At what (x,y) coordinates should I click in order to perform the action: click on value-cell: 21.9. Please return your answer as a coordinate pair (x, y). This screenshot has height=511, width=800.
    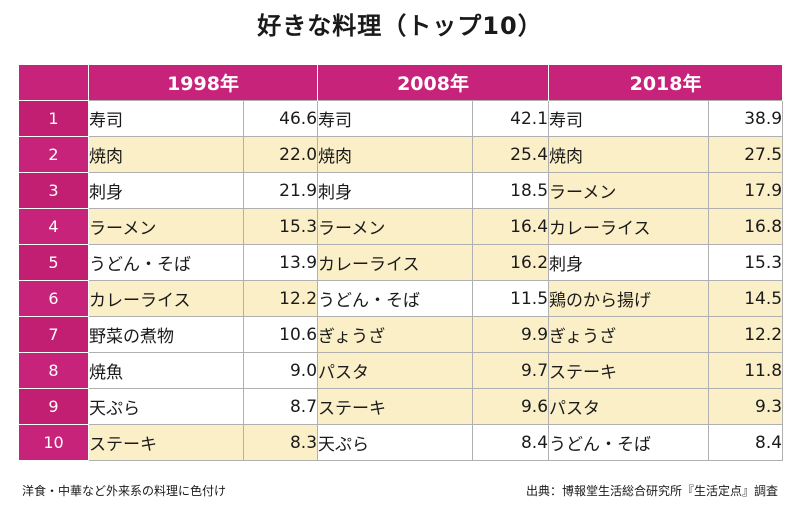
    Looking at the image, I should click on (280, 190).